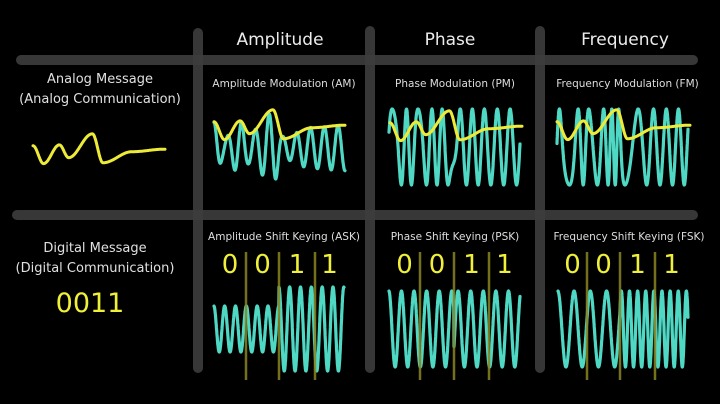 The image size is (720, 404). I want to click on cell-title-ask: Amplitude Shift Keying (ASK), so click(284, 237).